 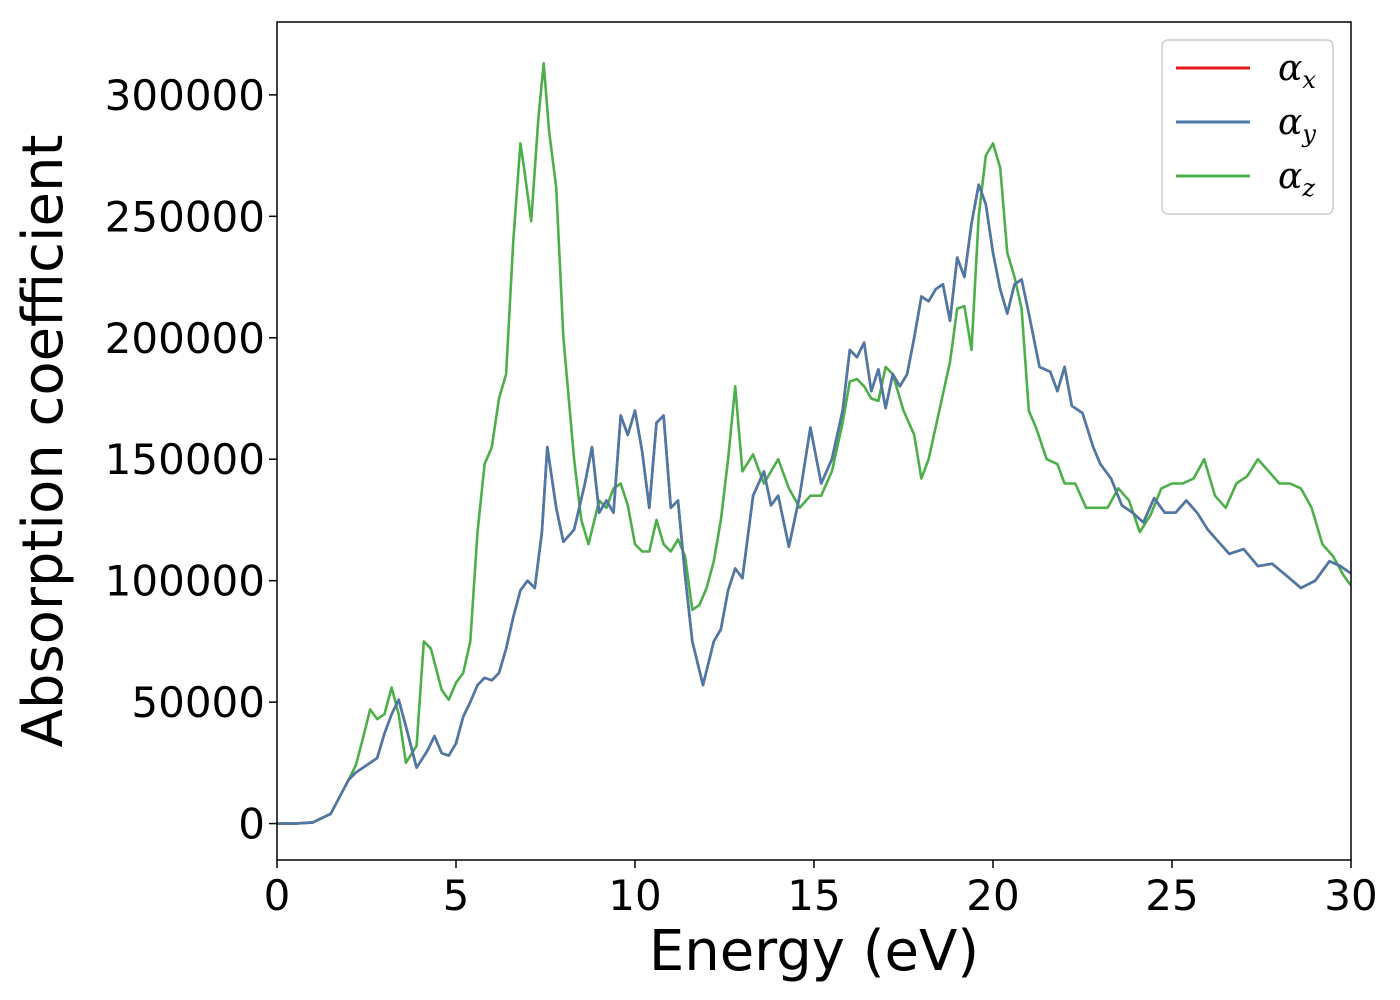 What do you see at coordinates (992, 895) in the screenshot?
I see `x-tick-label: 20` at bounding box center [992, 895].